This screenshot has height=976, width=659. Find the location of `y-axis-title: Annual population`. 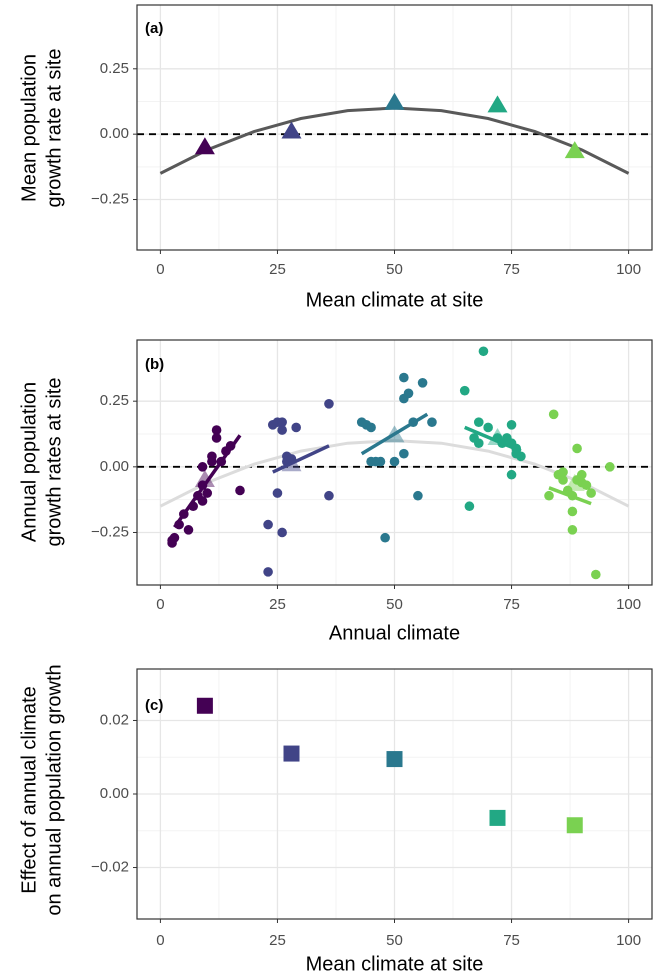

y-axis-title: Annual population is located at coordinates (29, 462).